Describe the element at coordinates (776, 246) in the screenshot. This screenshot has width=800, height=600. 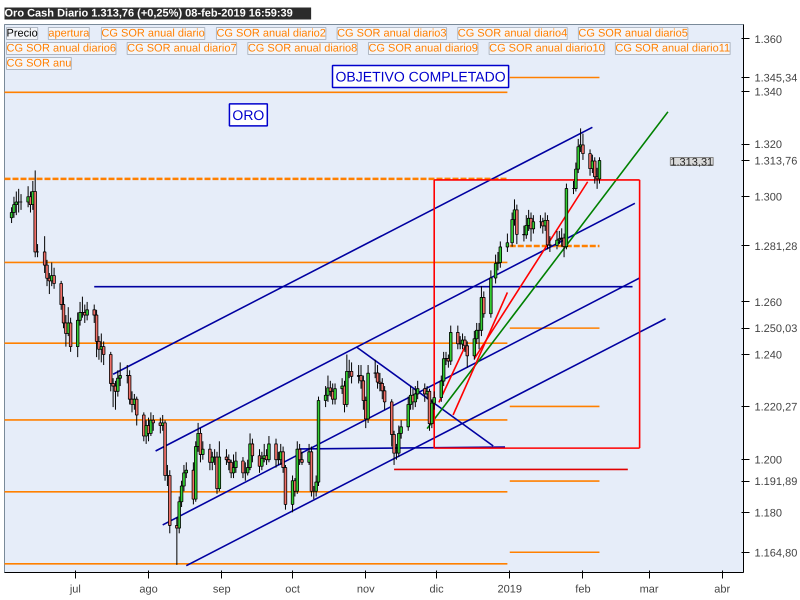
I see `y-tick-label: 1.281,28` at that location.